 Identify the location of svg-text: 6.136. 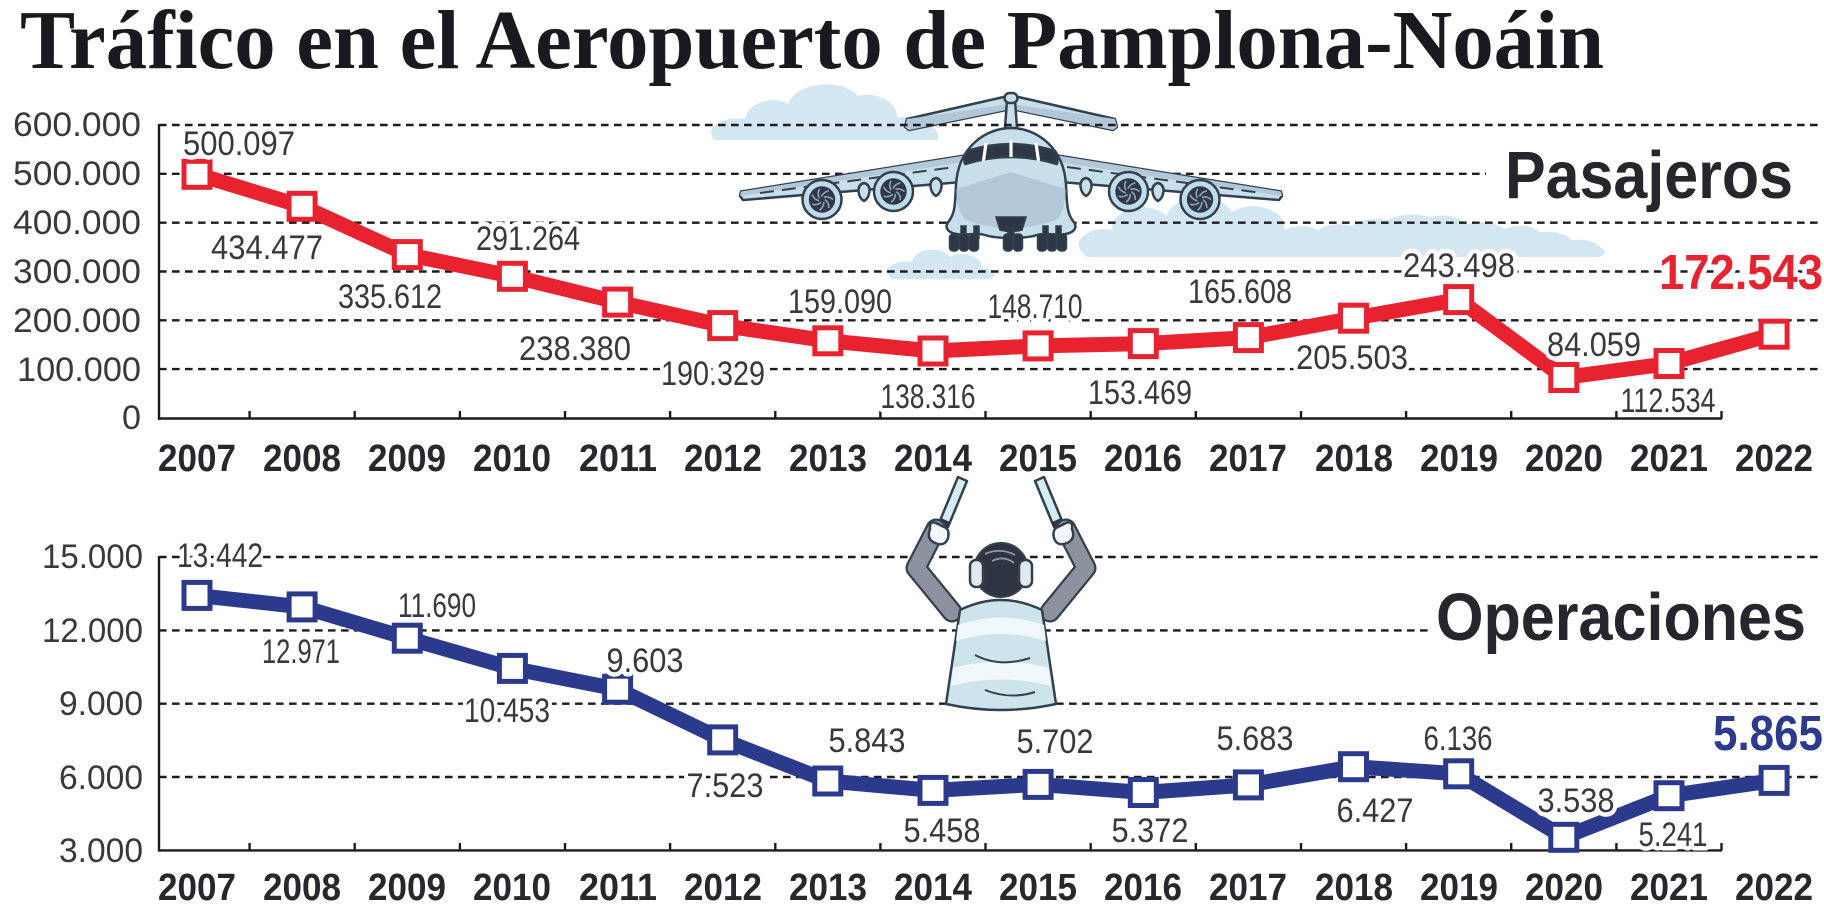
(1458, 739).